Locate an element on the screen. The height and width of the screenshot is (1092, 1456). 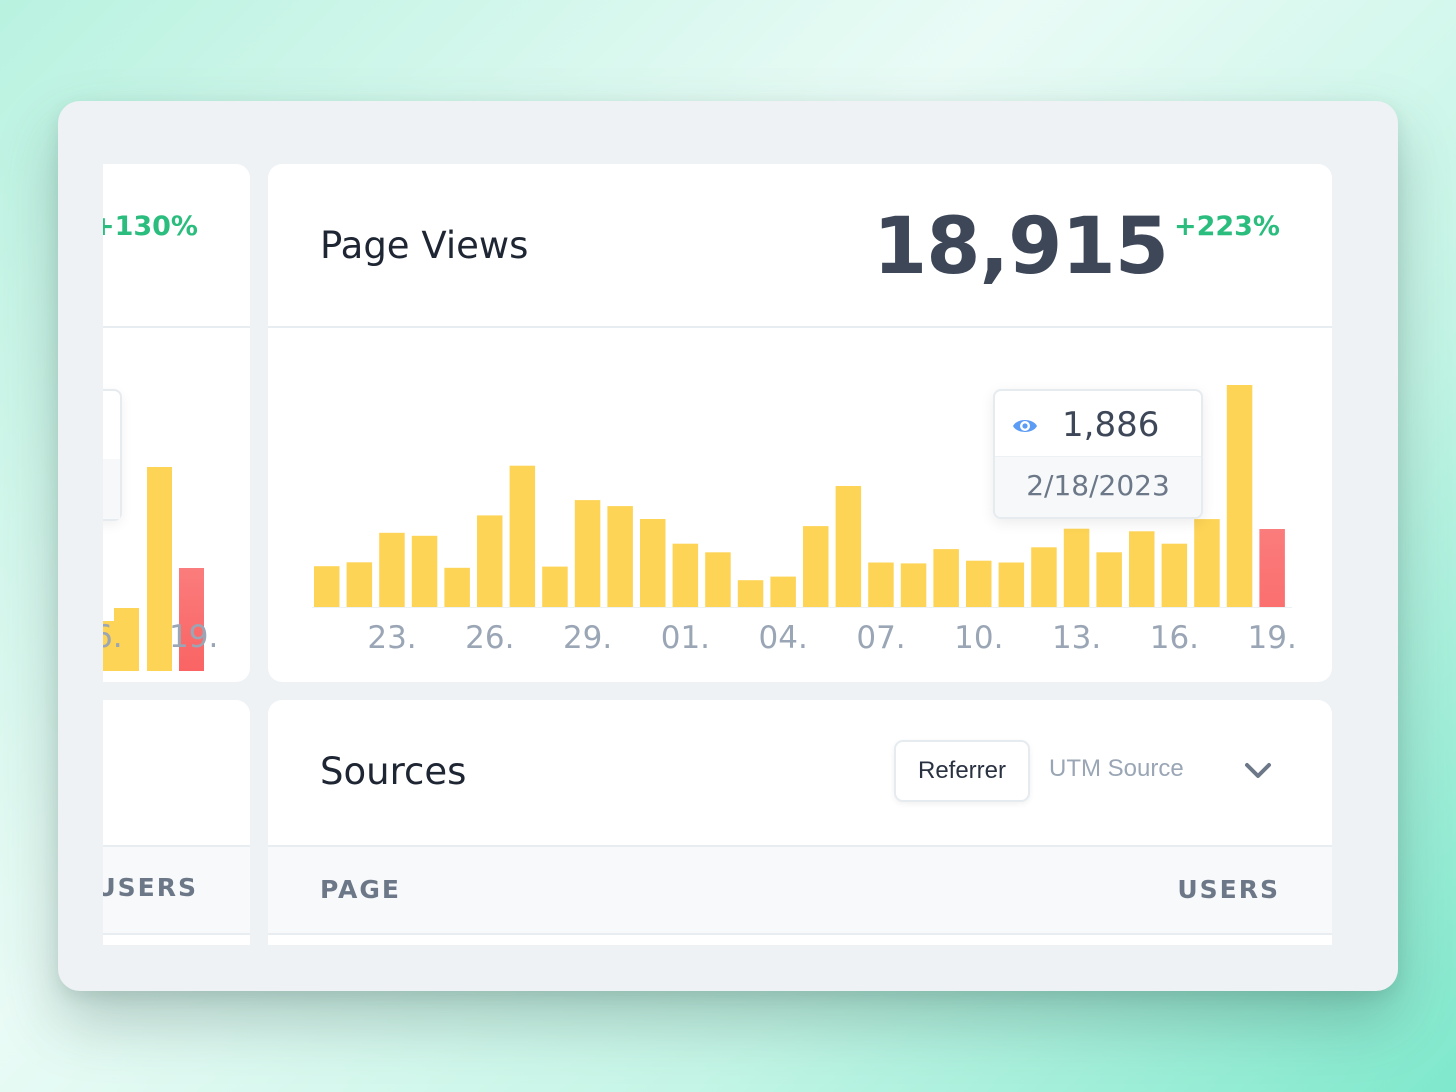
eye-icon is located at coordinates (1025, 426).